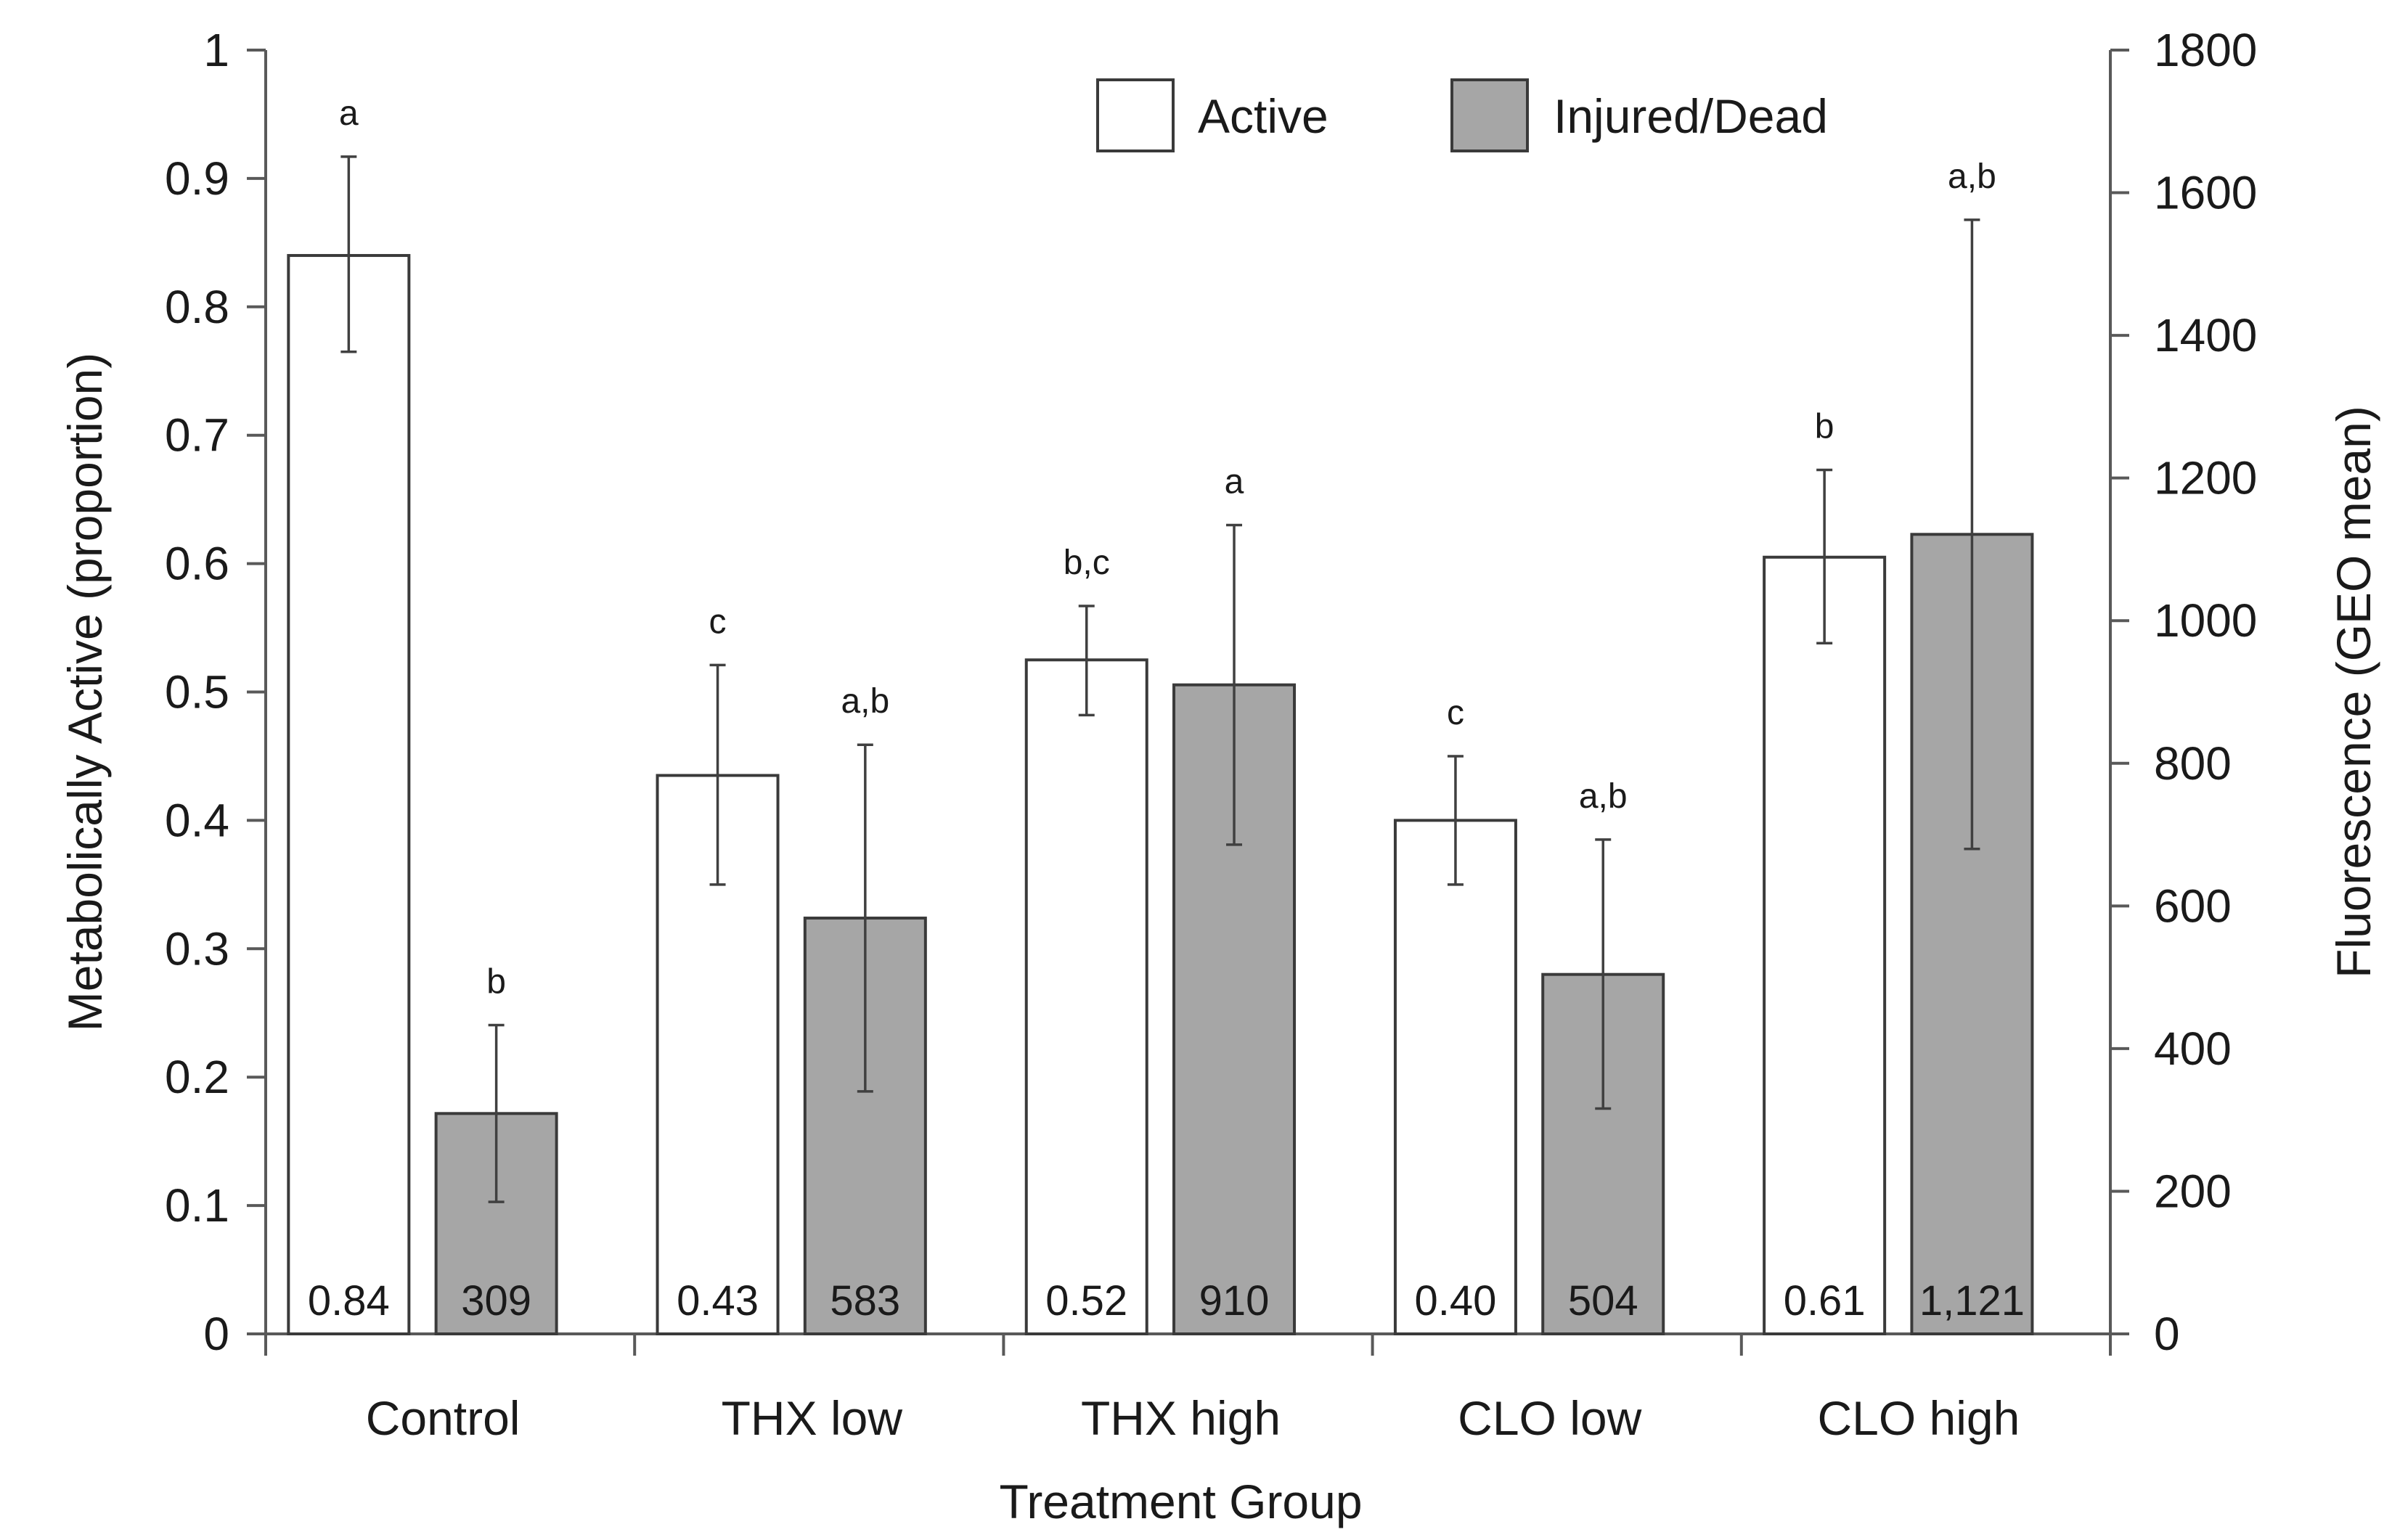 The image size is (2400, 1540). I want to click on left-tick-label: 0.4, so click(197, 820).